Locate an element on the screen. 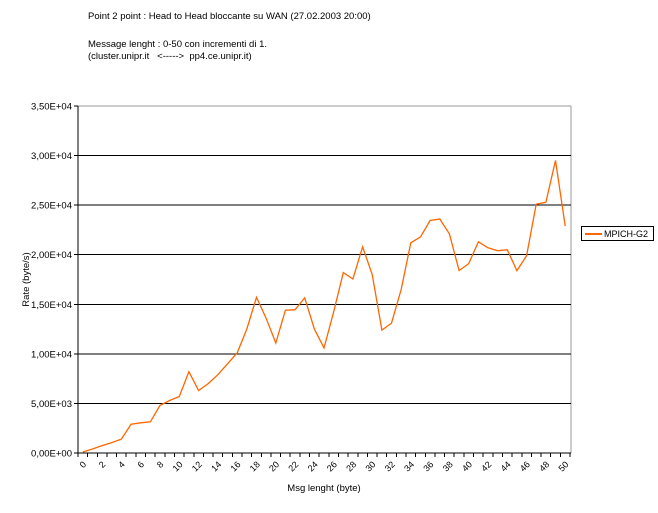 The height and width of the screenshot is (513, 658). x-tick-label: 42 is located at coordinates (486, 466).